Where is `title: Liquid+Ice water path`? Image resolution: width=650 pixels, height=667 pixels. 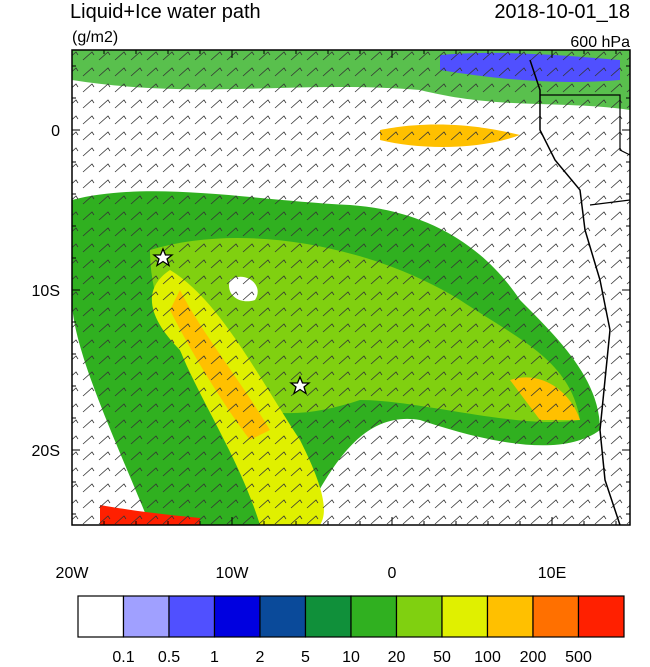 title: Liquid+Ice water path is located at coordinates (165, 12).